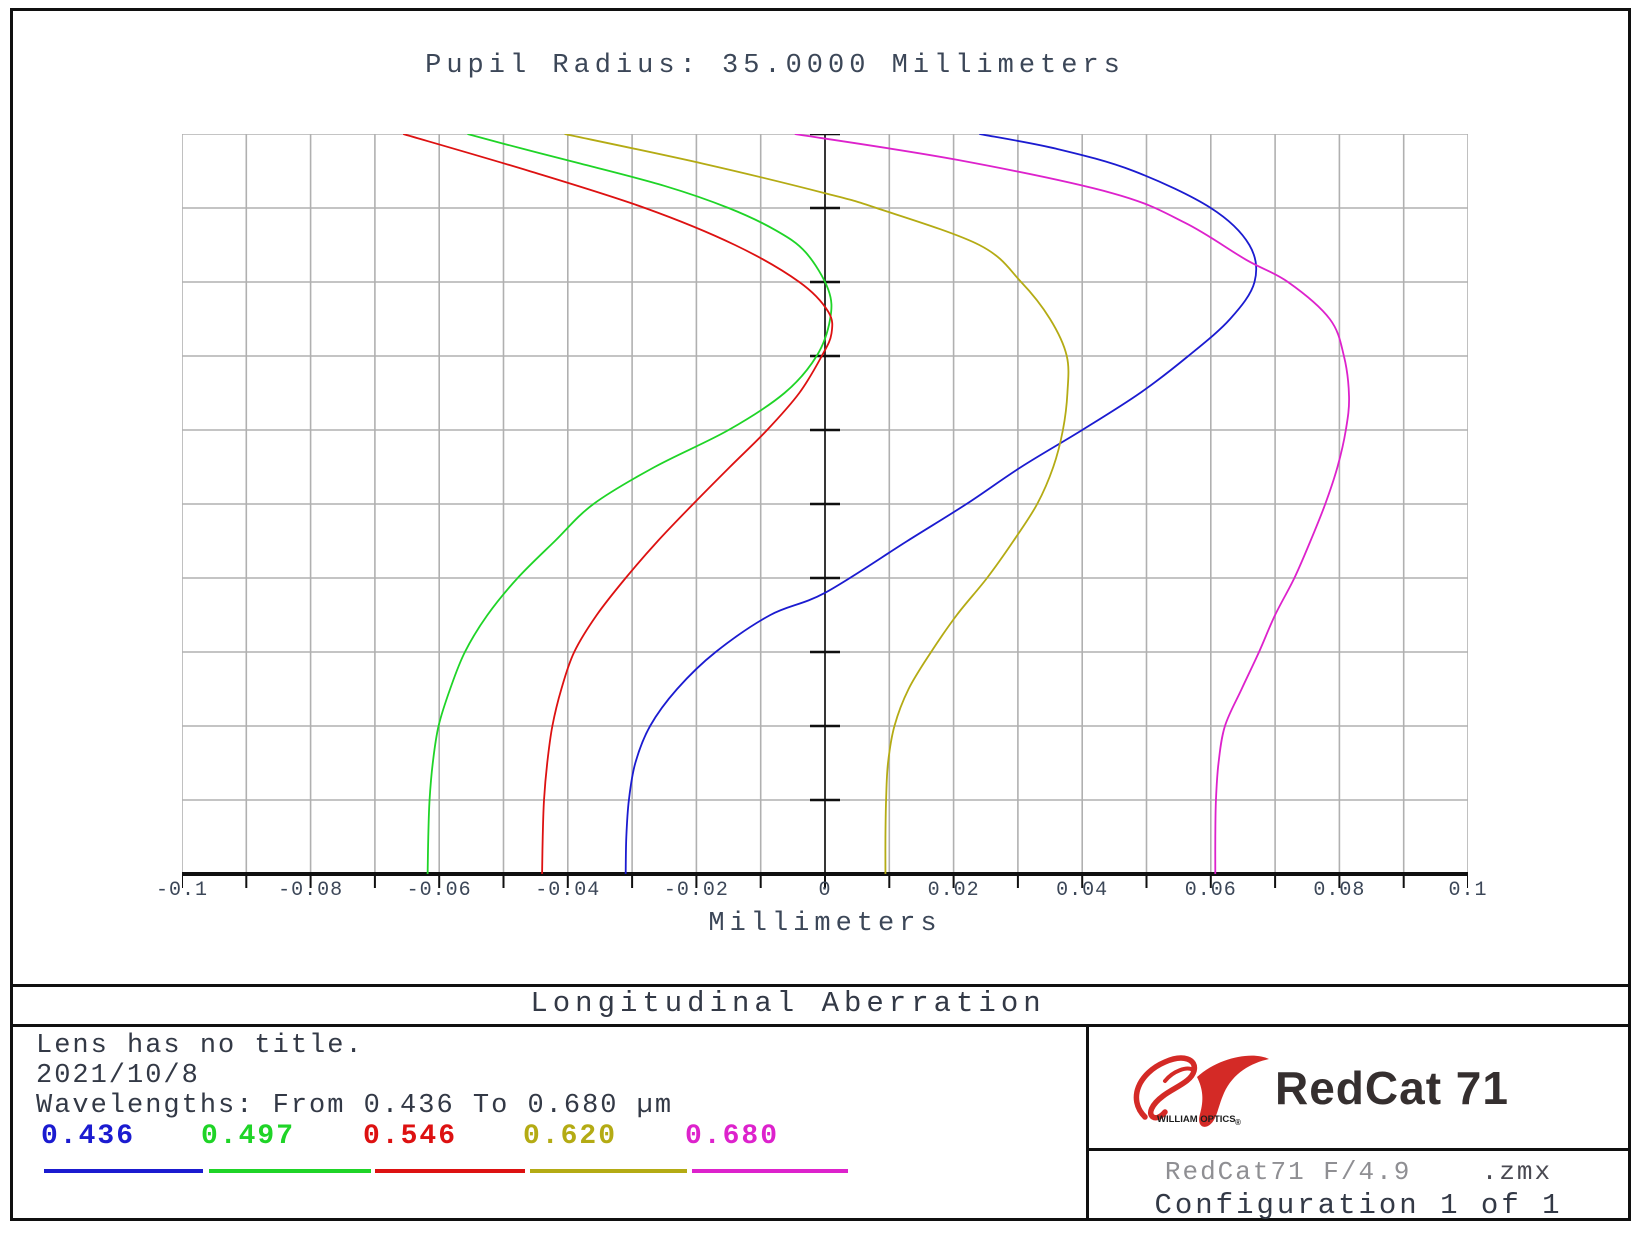 This screenshot has height=1240, width=1645. What do you see at coordinates (629, 504) in the screenshot?
I see `aberration-curve-0.497` at bounding box center [629, 504].